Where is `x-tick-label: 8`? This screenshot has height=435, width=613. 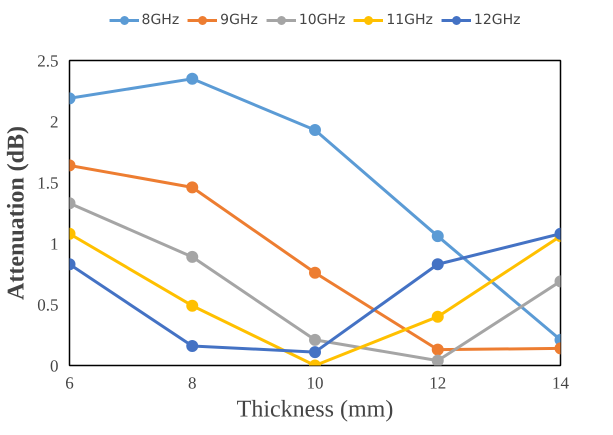 x-tick-label: 8 is located at coordinates (192, 383).